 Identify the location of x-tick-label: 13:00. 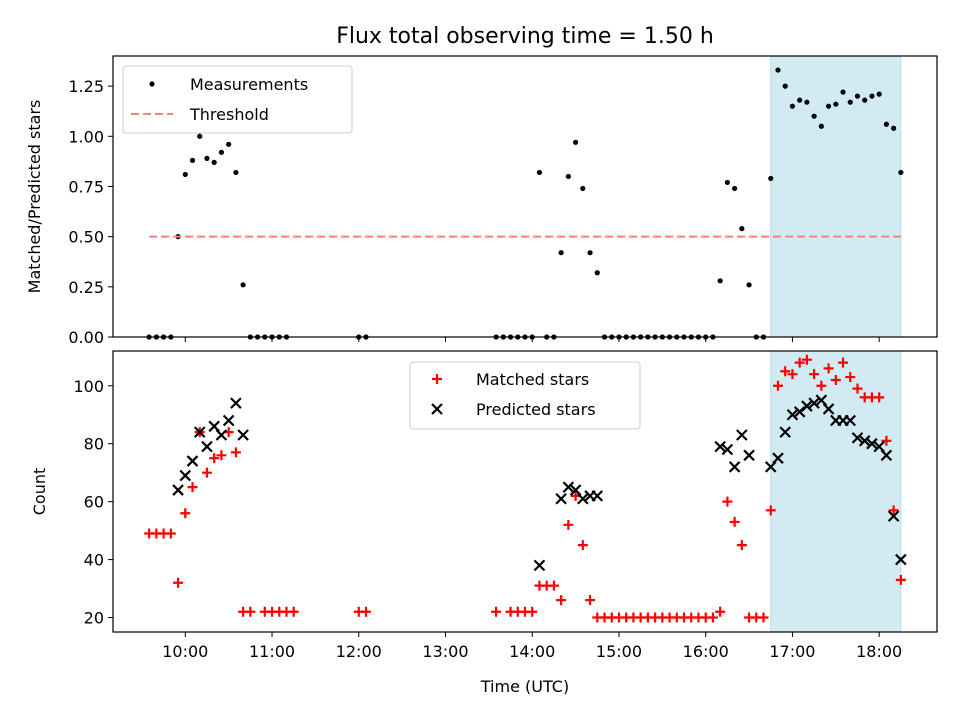
(445, 651).